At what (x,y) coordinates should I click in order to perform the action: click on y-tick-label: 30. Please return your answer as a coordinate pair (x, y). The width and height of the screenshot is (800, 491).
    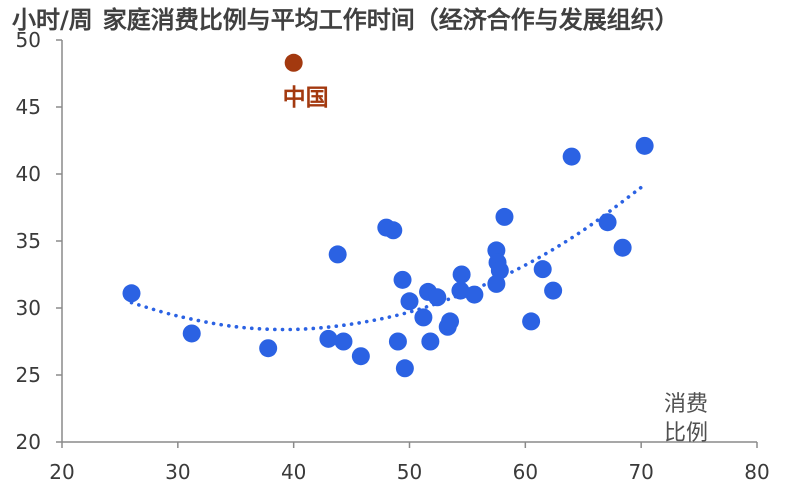
    Looking at the image, I should click on (28, 308).